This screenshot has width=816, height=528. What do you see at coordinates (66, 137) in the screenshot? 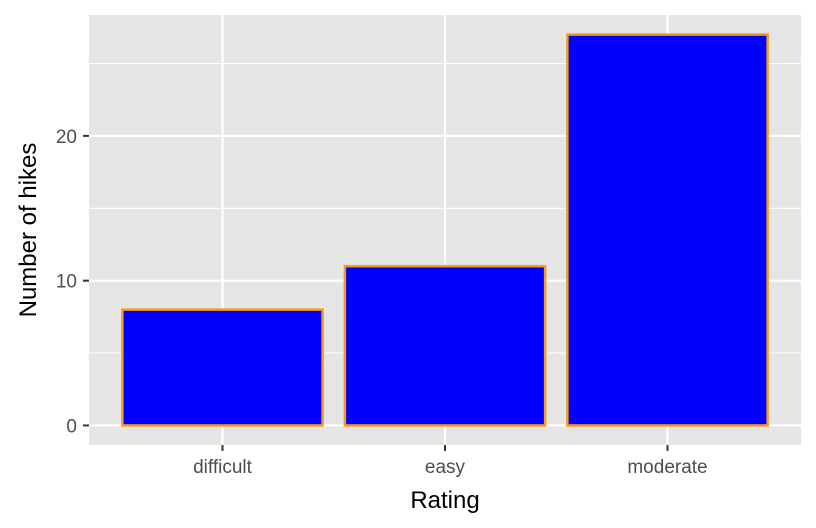
I see `y-tick-label: 20` at bounding box center [66, 137].